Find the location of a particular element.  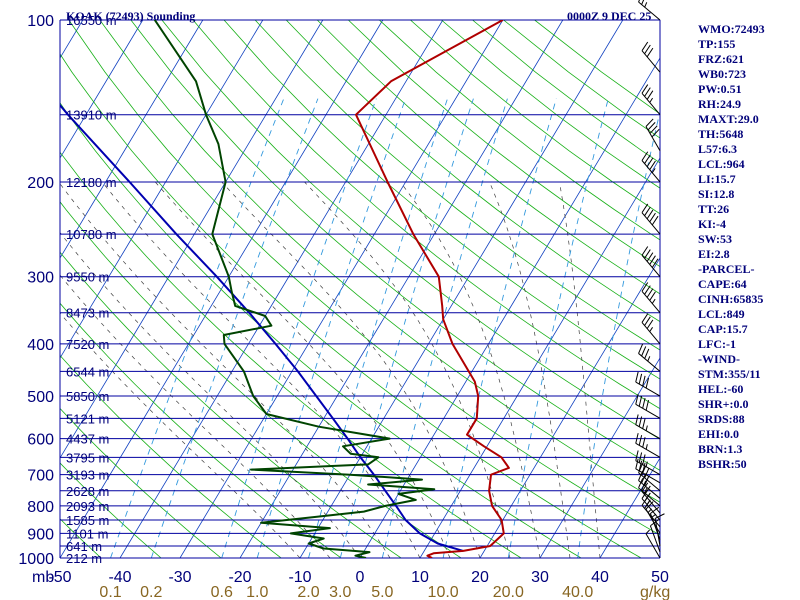

pressure-tick-label: 700 is located at coordinates (40, 476).